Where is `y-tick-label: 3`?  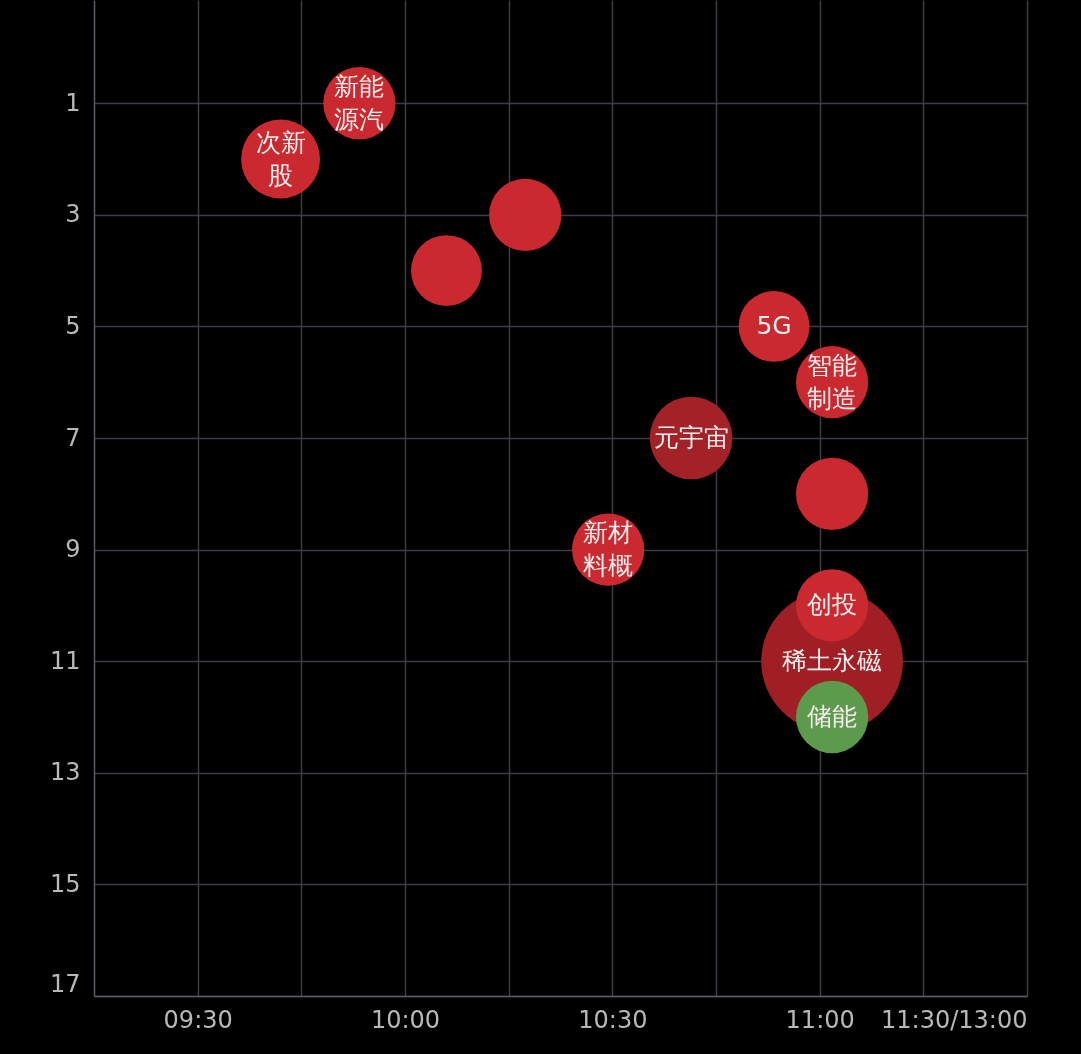 y-tick-label: 3 is located at coordinates (73, 214).